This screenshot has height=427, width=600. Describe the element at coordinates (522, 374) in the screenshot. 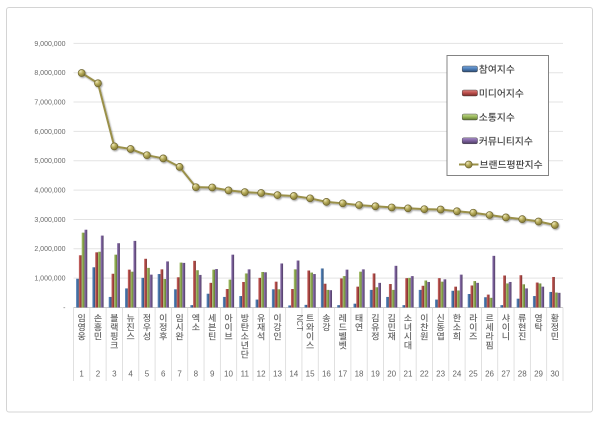

I see `svg-text: 28` at that location.